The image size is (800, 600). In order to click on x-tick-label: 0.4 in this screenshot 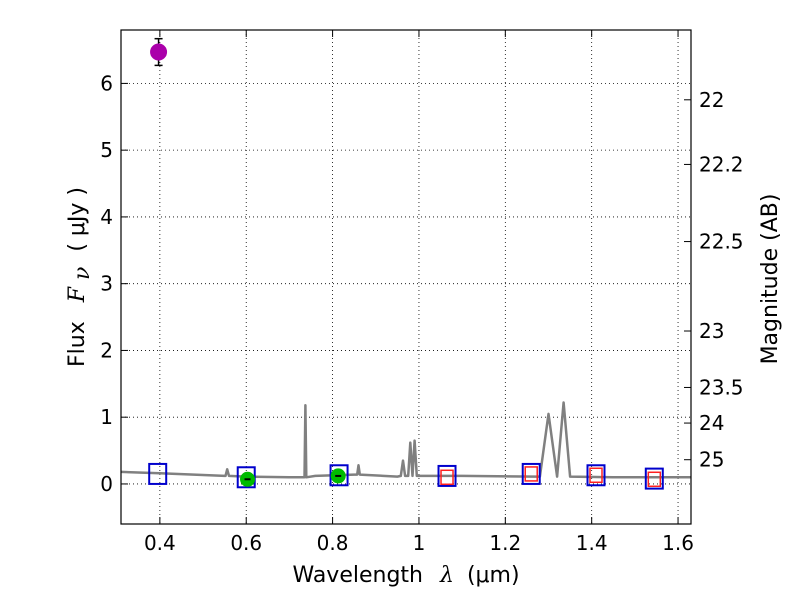, I will do `click(160, 543)`.